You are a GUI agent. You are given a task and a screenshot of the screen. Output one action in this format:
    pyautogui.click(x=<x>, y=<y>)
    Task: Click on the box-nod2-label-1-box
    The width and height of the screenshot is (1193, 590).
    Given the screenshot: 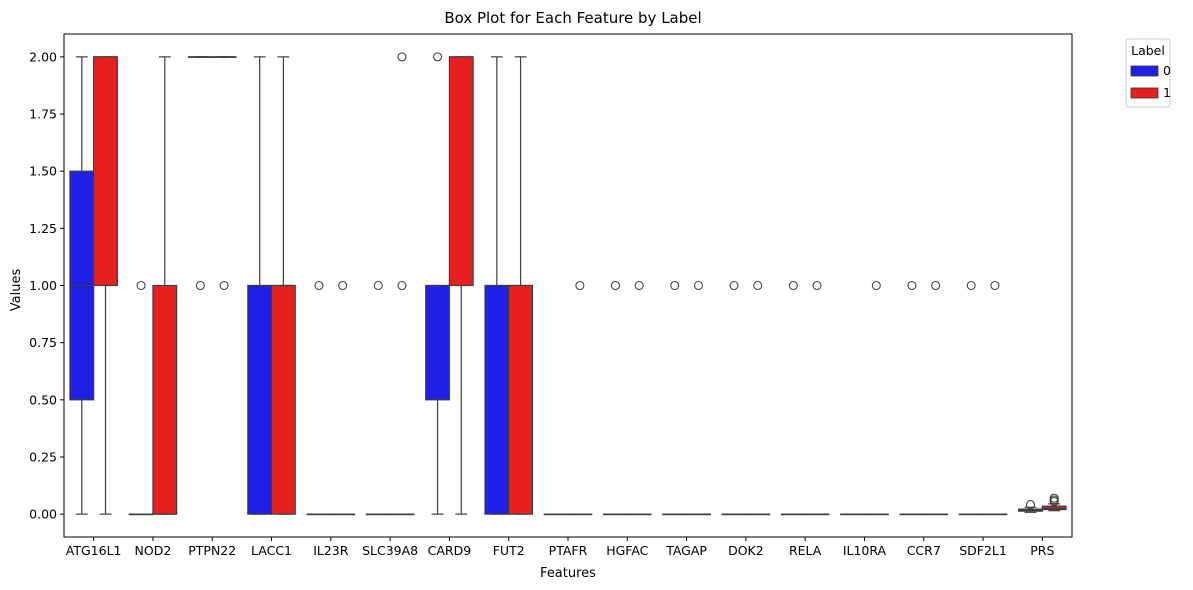 What is the action you would take?
    pyautogui.click(x=165, y=399)
    